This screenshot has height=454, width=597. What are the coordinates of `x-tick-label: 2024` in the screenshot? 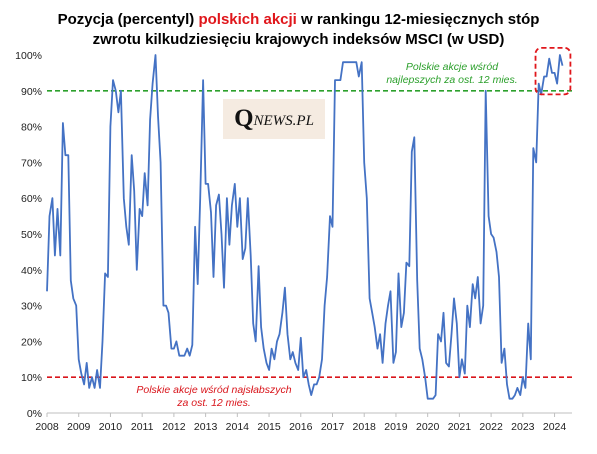 It's located at (555, 427).